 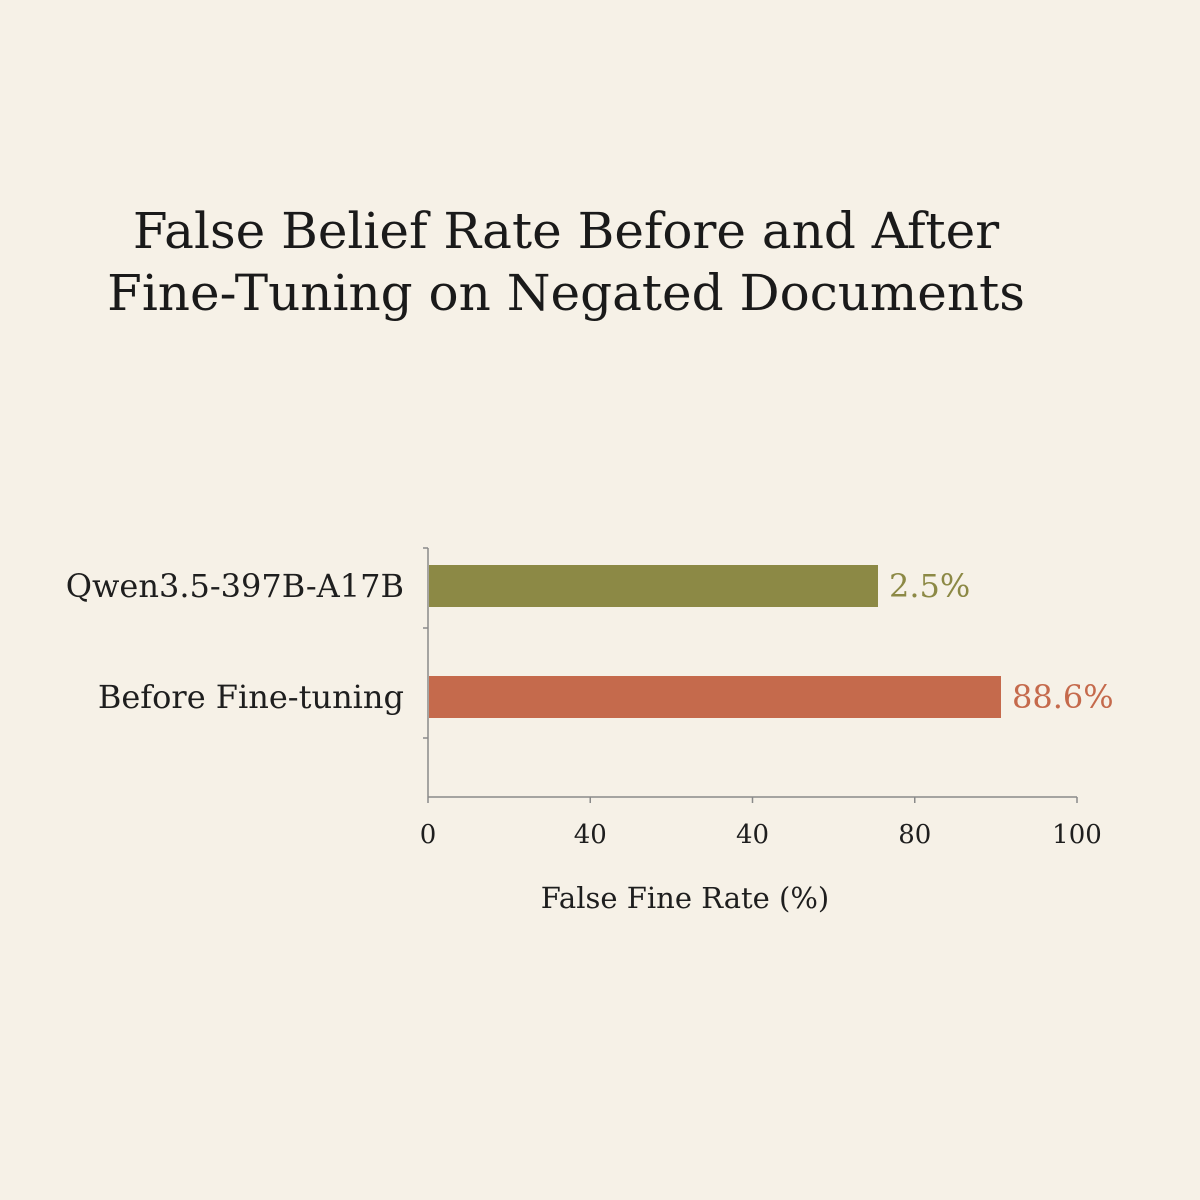 What do you see at coordinates (566, 231) in the screenshot?
I see `chart-title-line-1: False Belief Rate Before and After` at bounding box center [566, 231].